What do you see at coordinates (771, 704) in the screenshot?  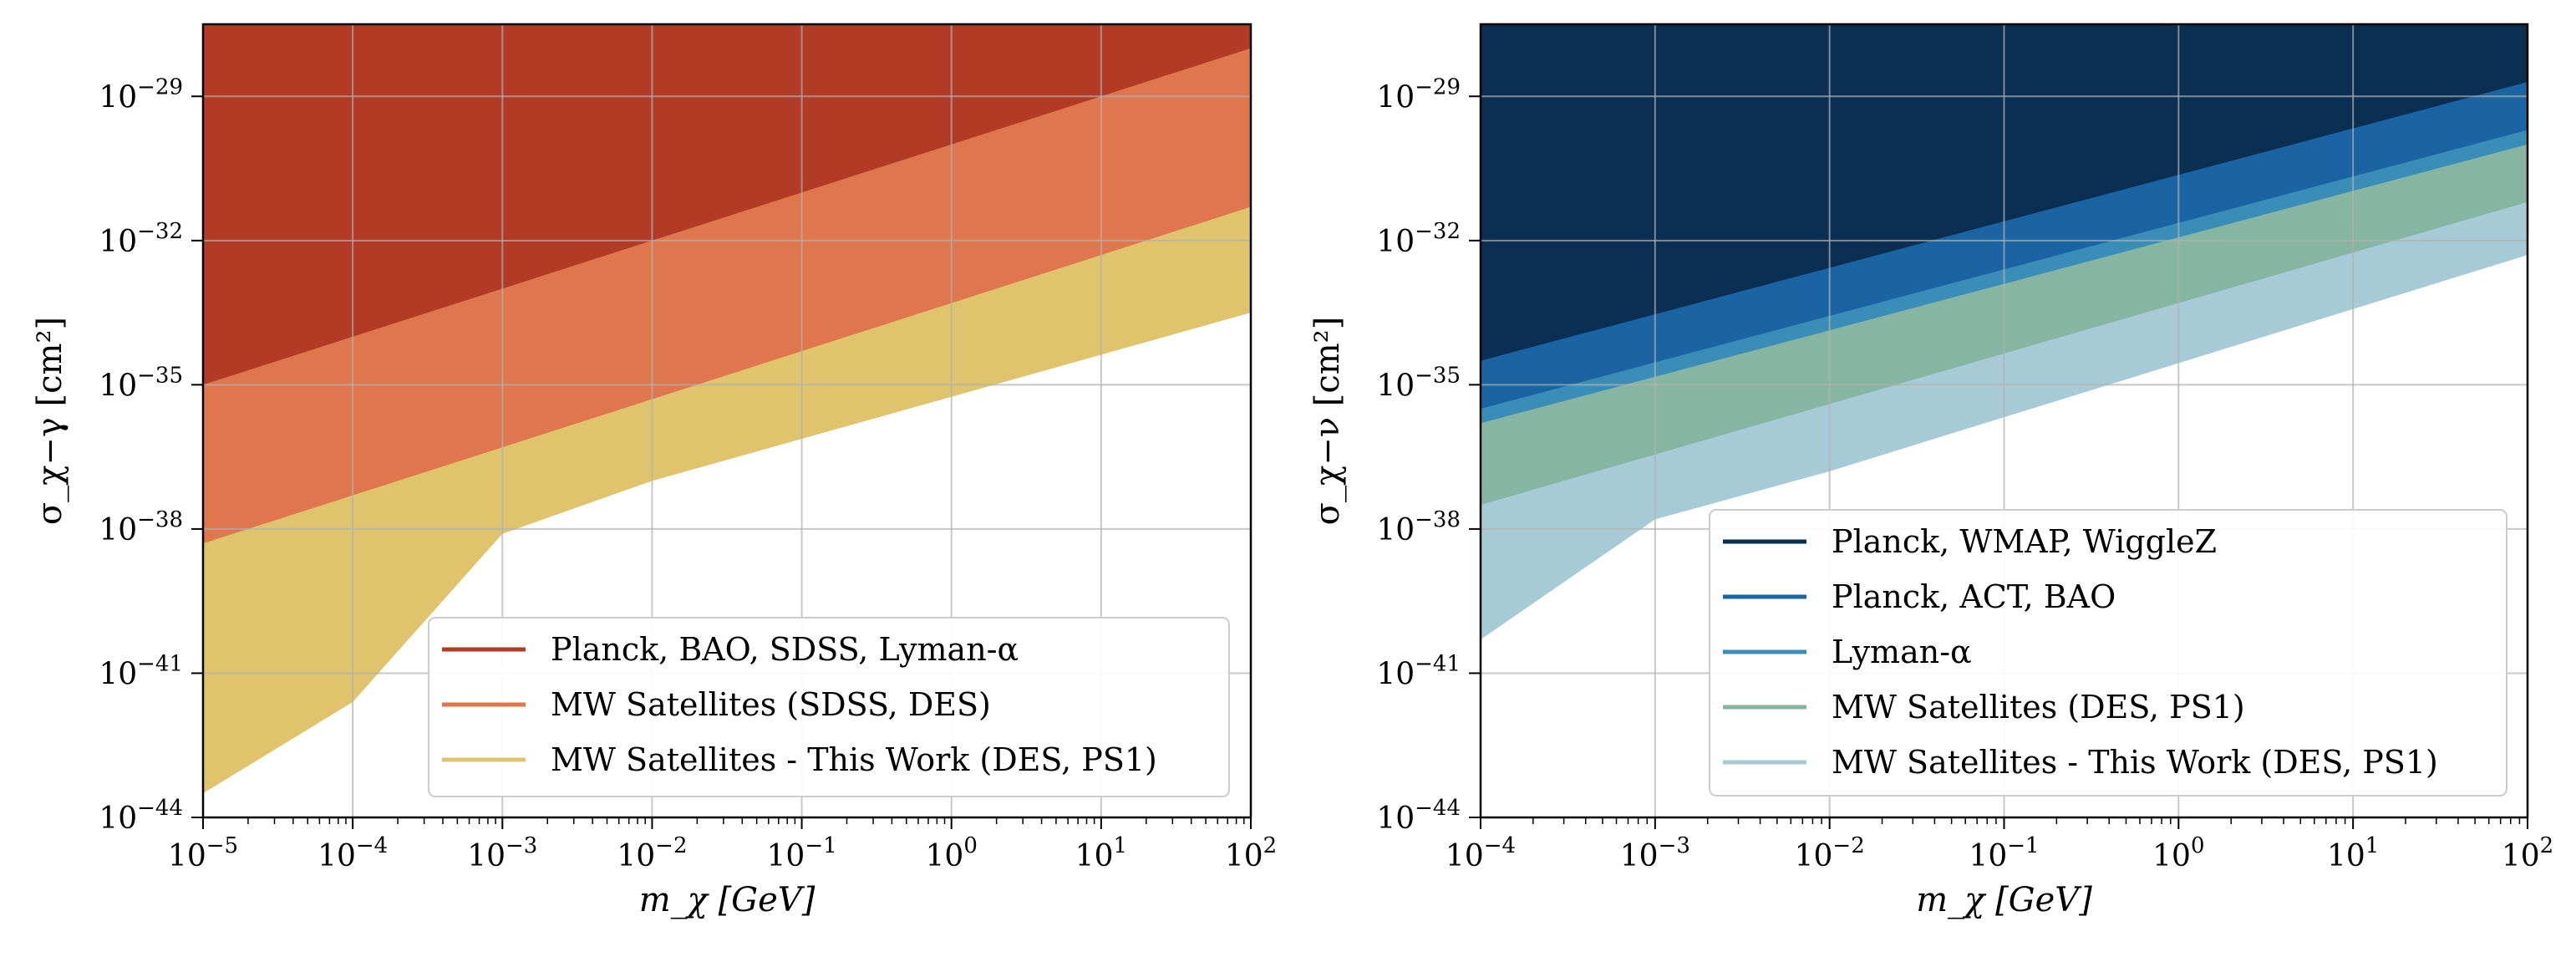 I see `legend-label: MW Satellites (SDSS, DES)` at bounding box center [771, 704].